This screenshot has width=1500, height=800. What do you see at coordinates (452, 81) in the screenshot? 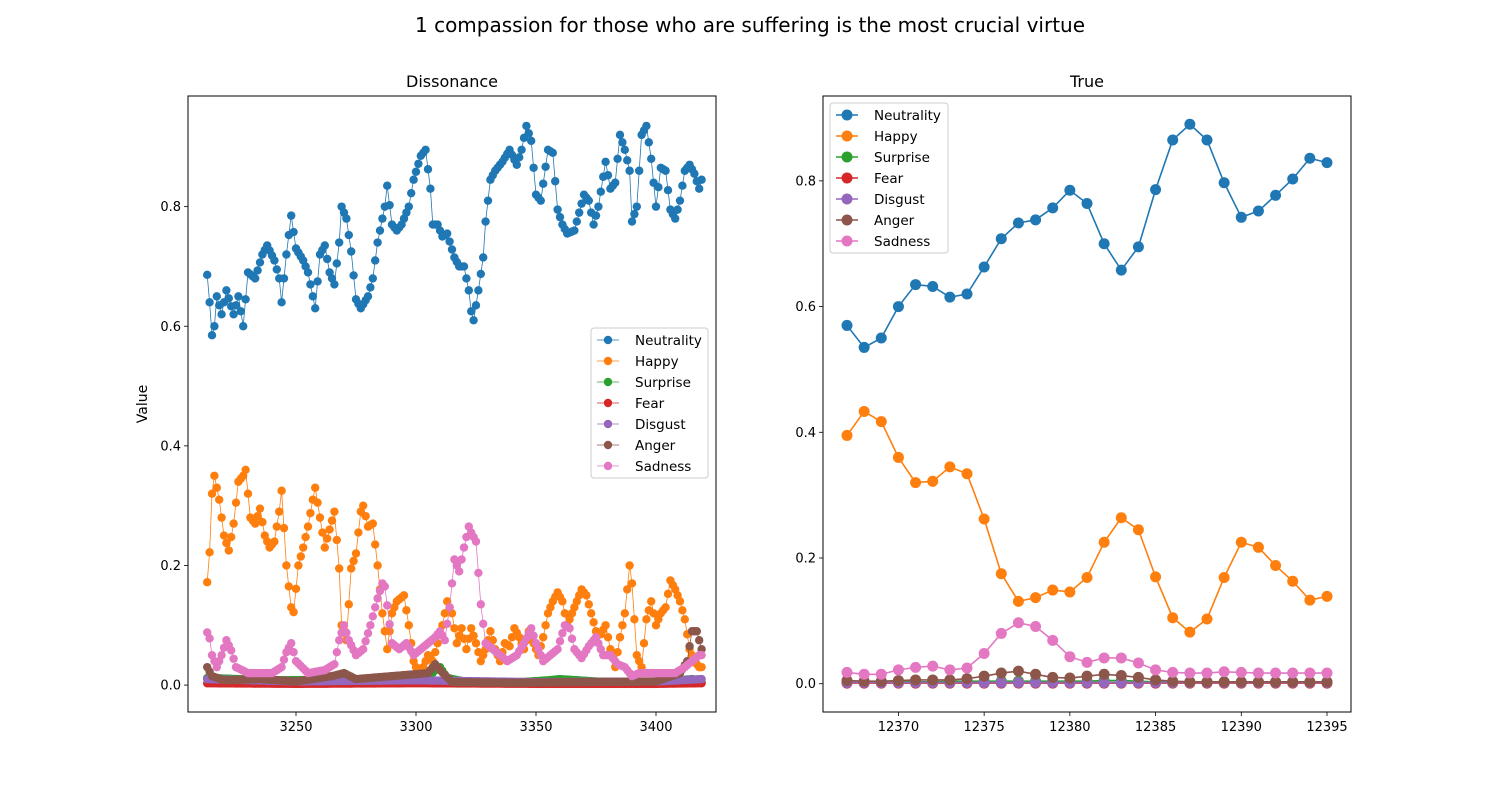
I see `chart0-title: Dissonance` at bounding box center [452, 81].